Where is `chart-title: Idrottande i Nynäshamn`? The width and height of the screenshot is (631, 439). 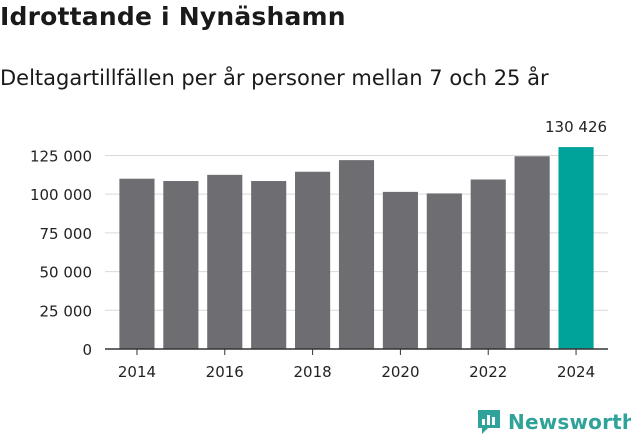 chart-title: Idrottande i Nynäshamn is located at coordinates (173, 16).